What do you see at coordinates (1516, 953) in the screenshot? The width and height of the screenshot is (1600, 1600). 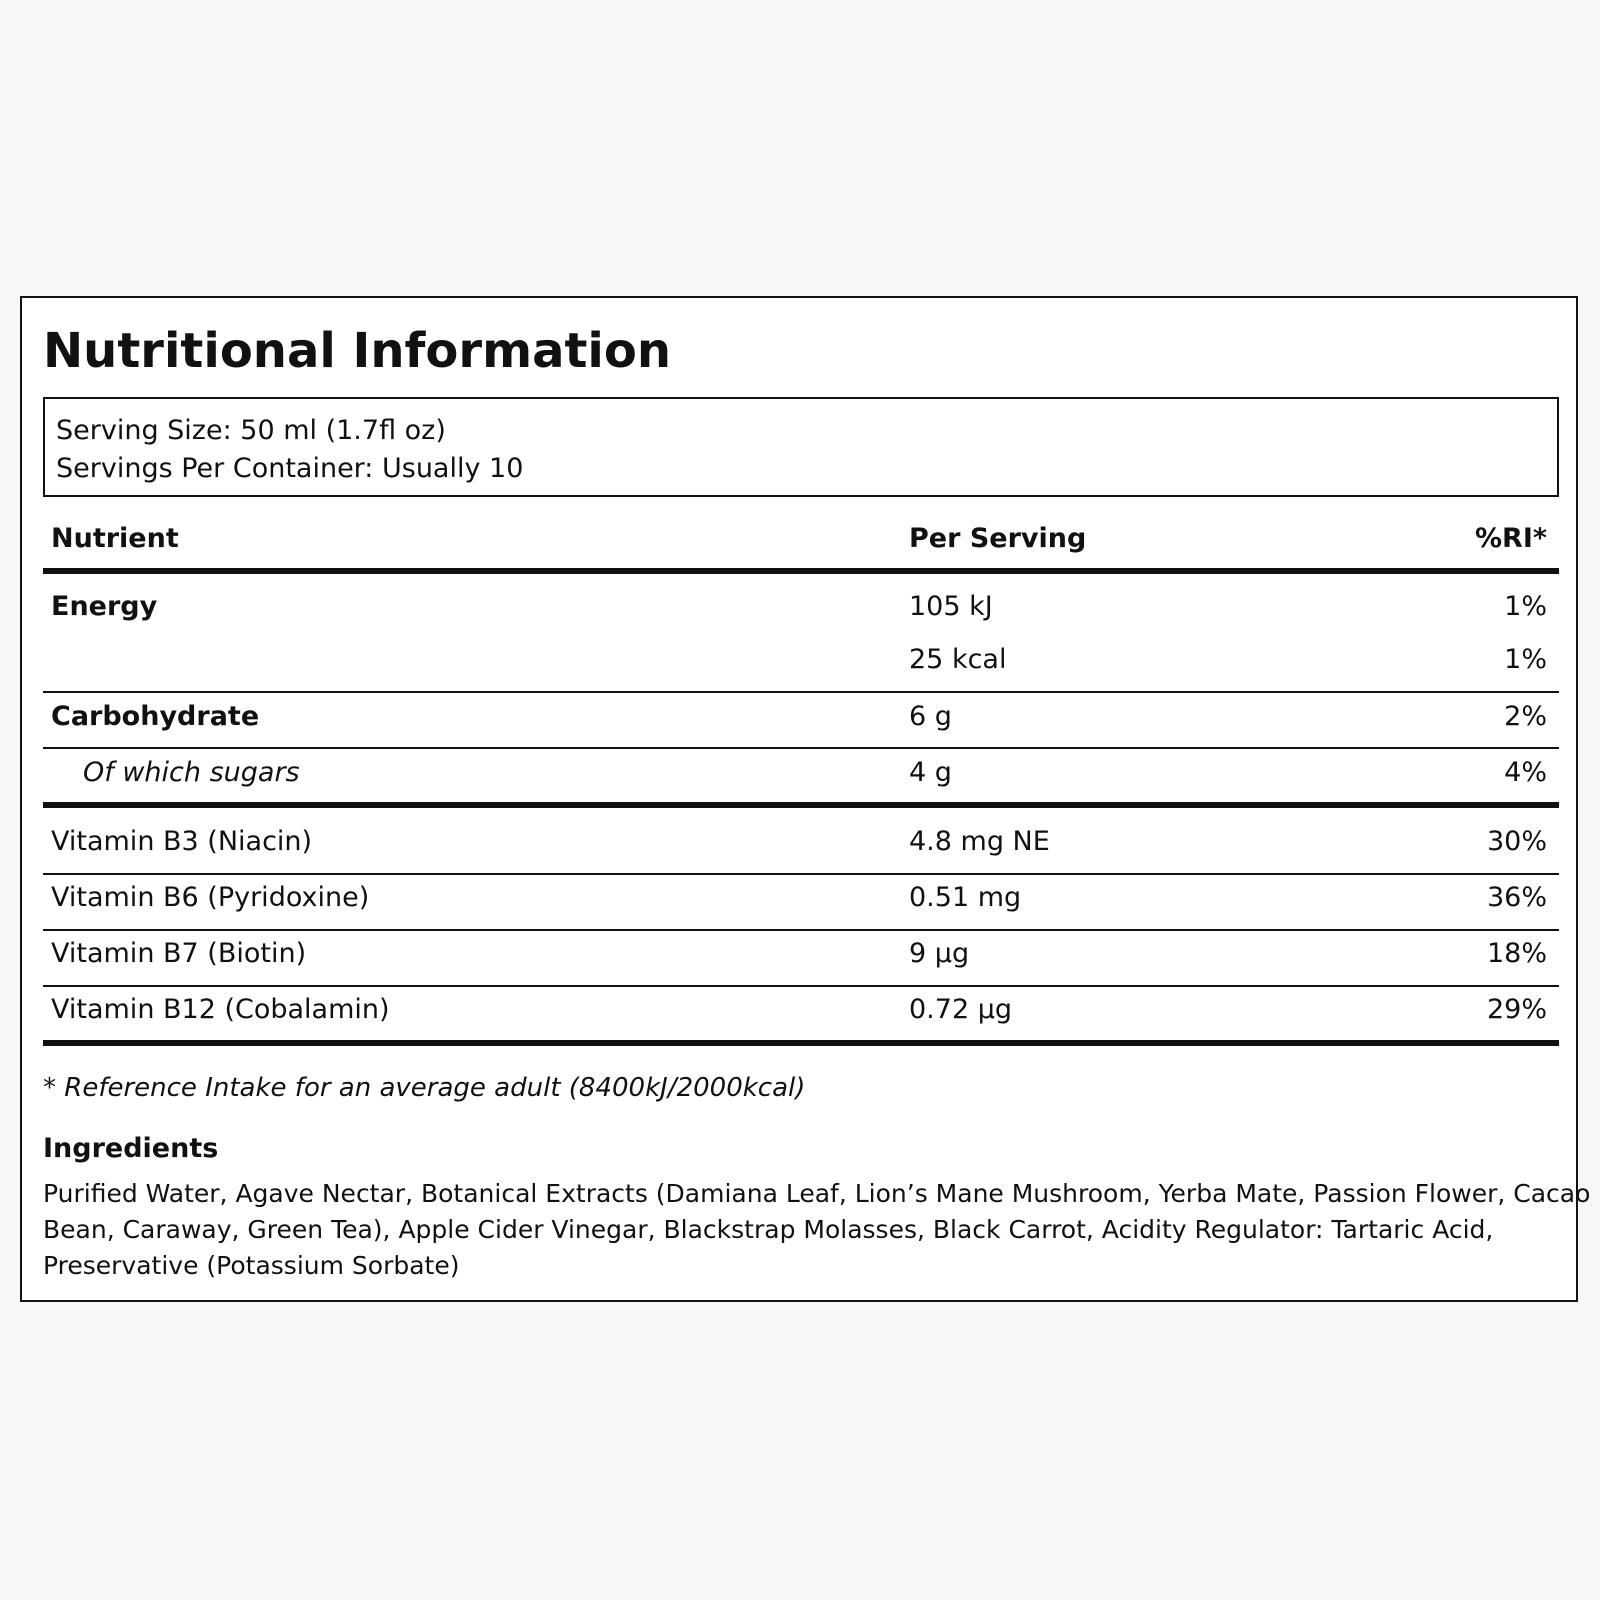 I see `nutrient-ri: 18%` at bounding box center [1516, 953].